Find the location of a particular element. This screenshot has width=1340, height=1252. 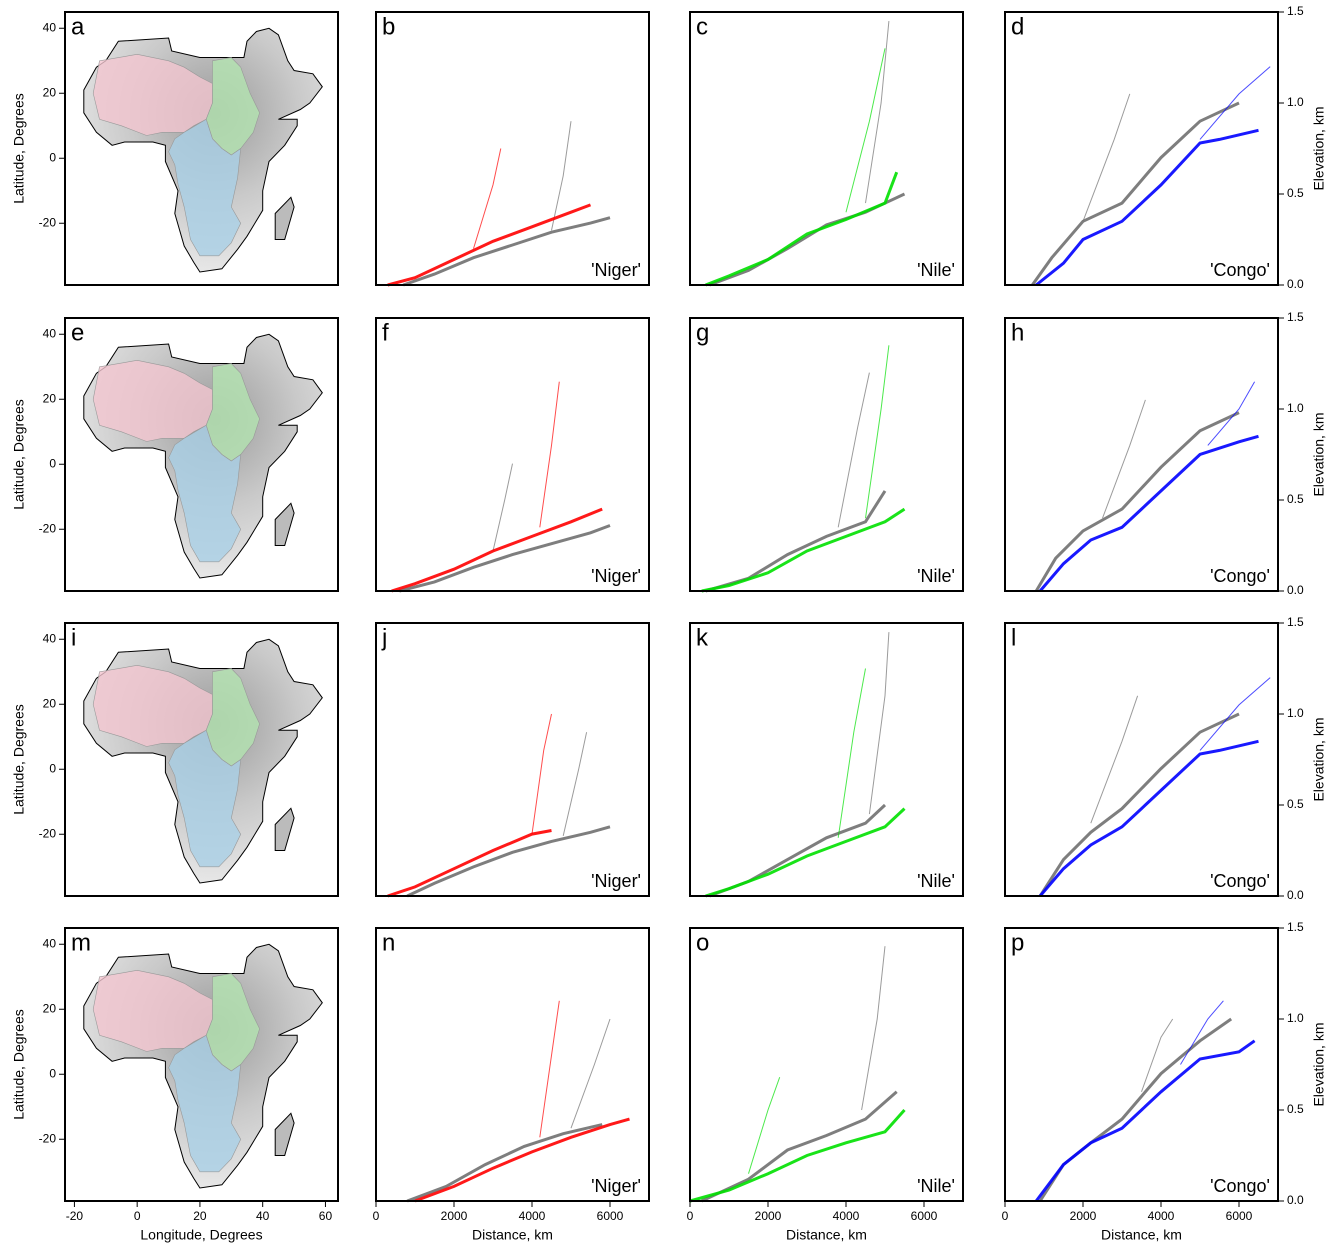

panel-letter: l is located at coordinates (1013, 637).